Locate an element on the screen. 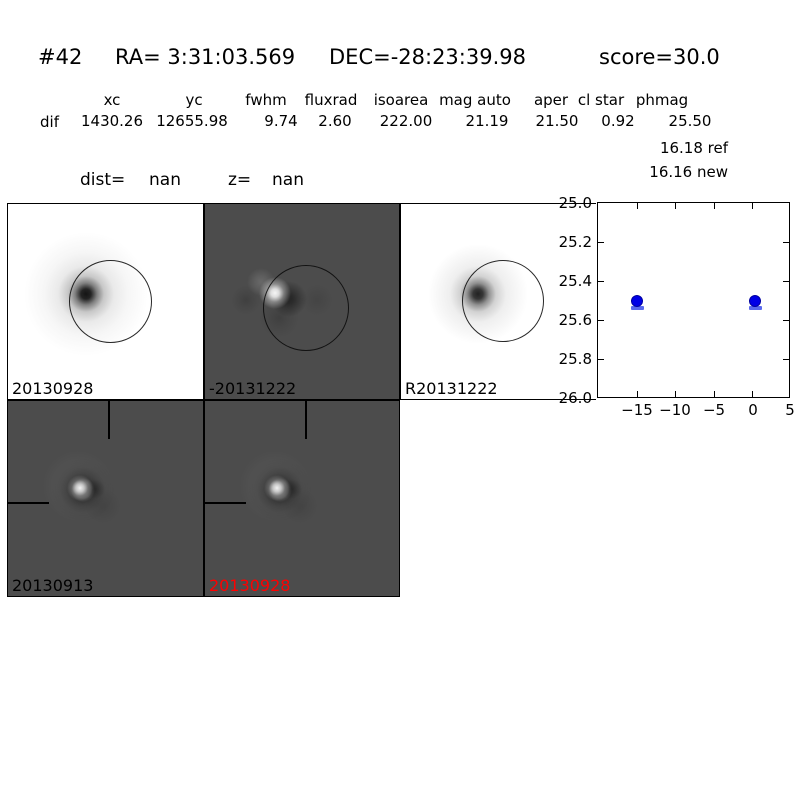  dist-value: nan is located at coordinates (165, 180).